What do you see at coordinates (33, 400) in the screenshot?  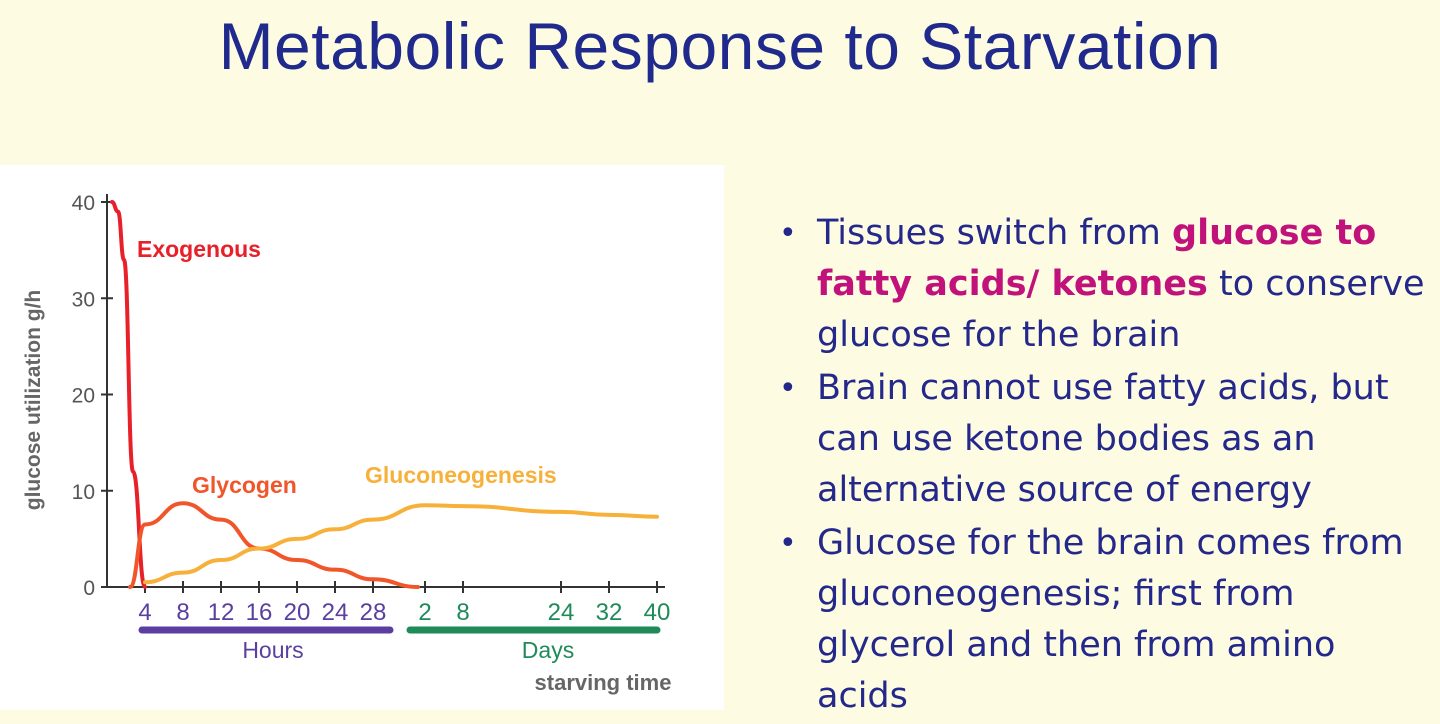 I see `y-axis-title: glucose utilization g/h` at bounding box center [33, 400].